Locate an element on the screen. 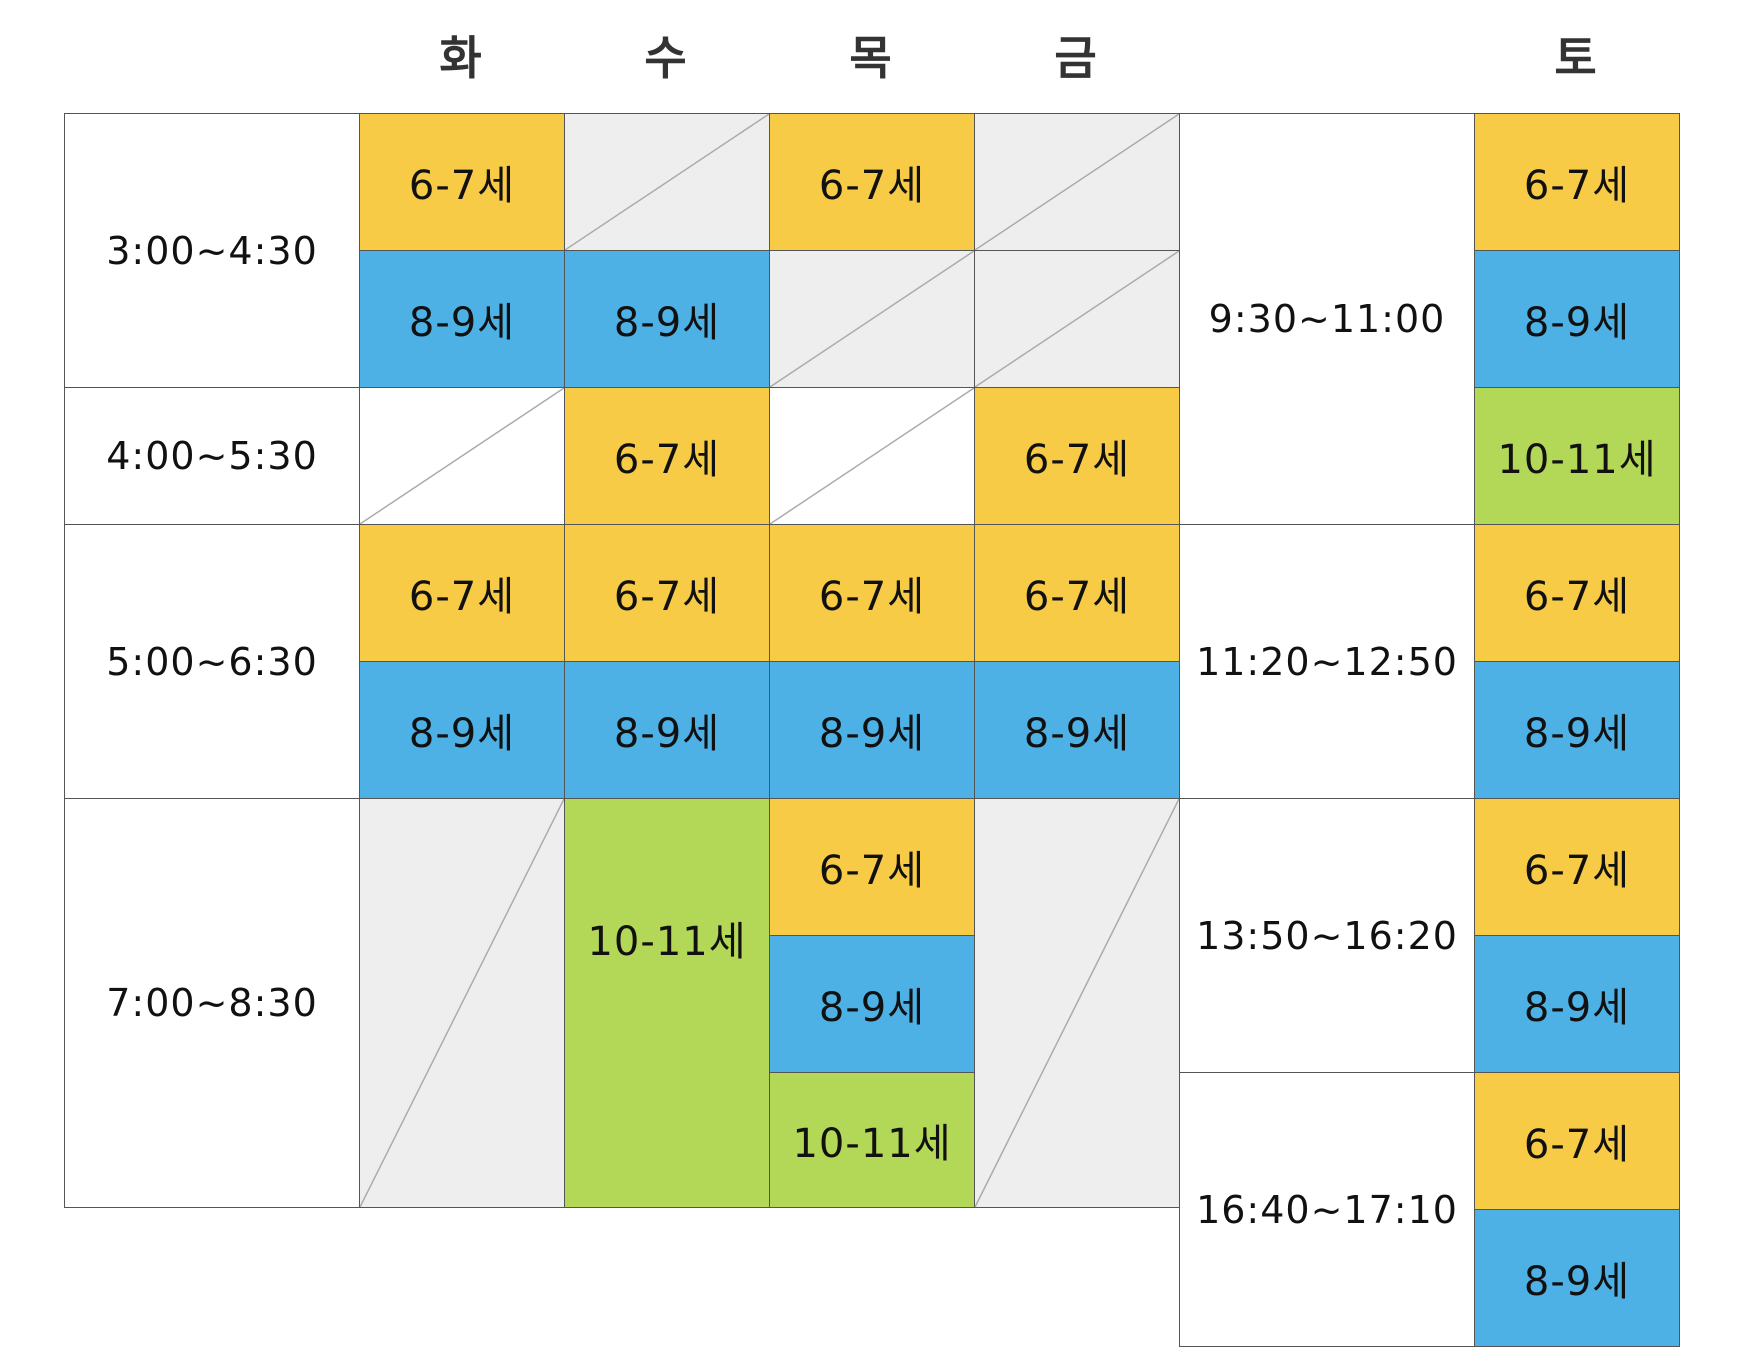  class-cell-fri-4: 6-7세 is located at coordinates (1077, 593).